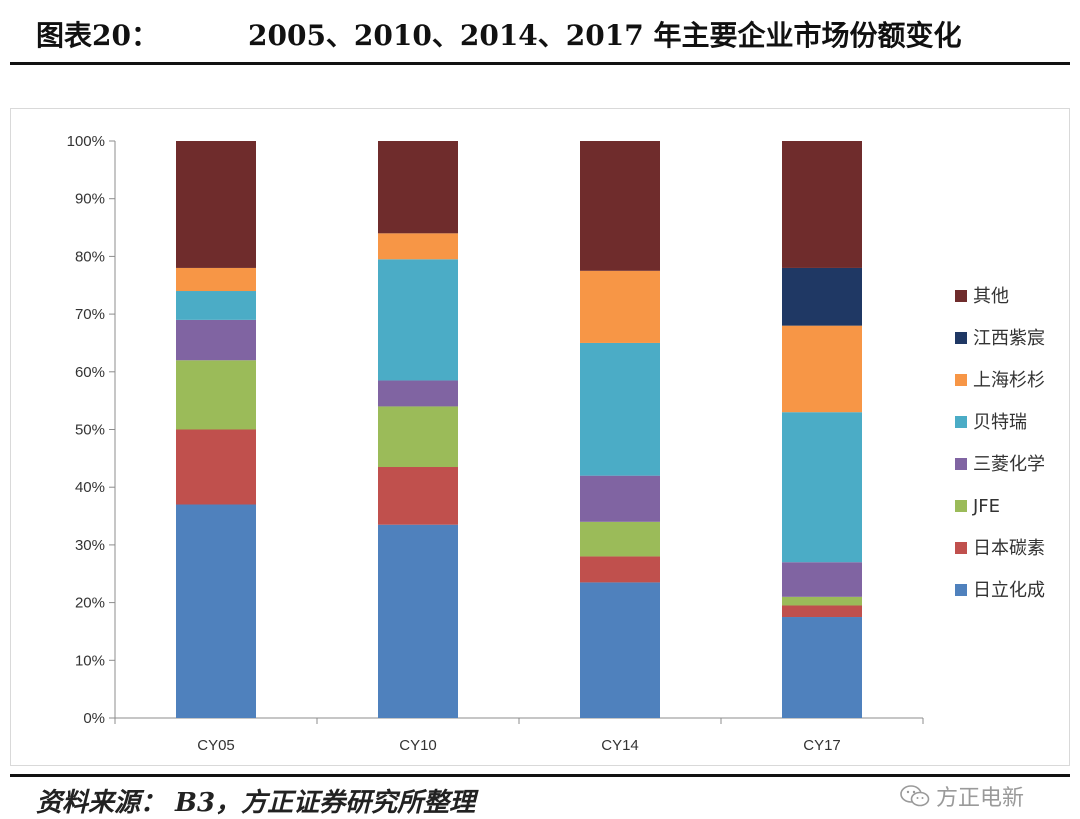  What do you see at coordinates (90, 199) in the screenshot?
I see `y-tick-label: 90%` at bounding box center [90, 199].